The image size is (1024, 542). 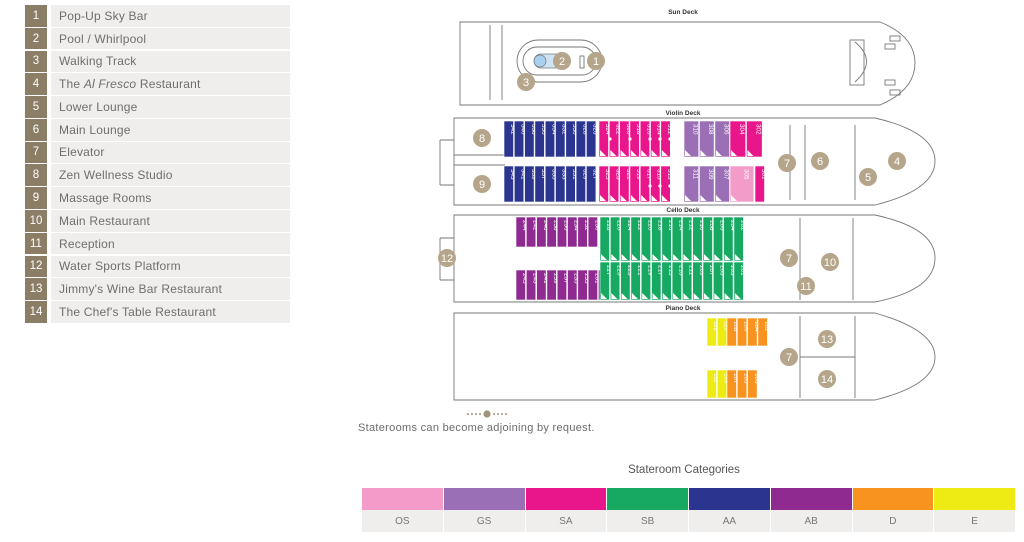 What do you see at coordinates (605, 239) in the screenshot?
I see `stateroom-228: 228` at bounding box center [605, 239].